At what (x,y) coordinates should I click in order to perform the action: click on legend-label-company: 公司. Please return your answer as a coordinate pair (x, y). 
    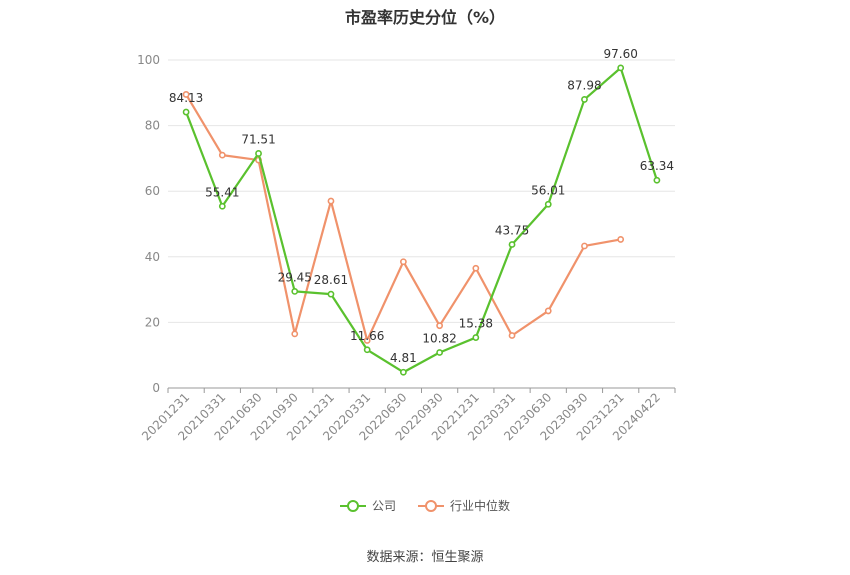
    Looking at the image, I should click on (383, 506).